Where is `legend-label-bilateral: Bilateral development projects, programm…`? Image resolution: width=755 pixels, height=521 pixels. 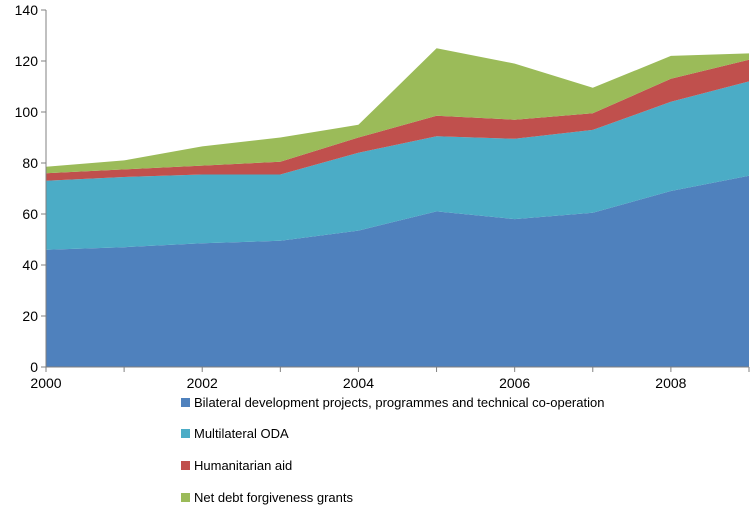
legend-label-bilateral: Bilateral development projects, programm… is located at coordinates (399, 402).